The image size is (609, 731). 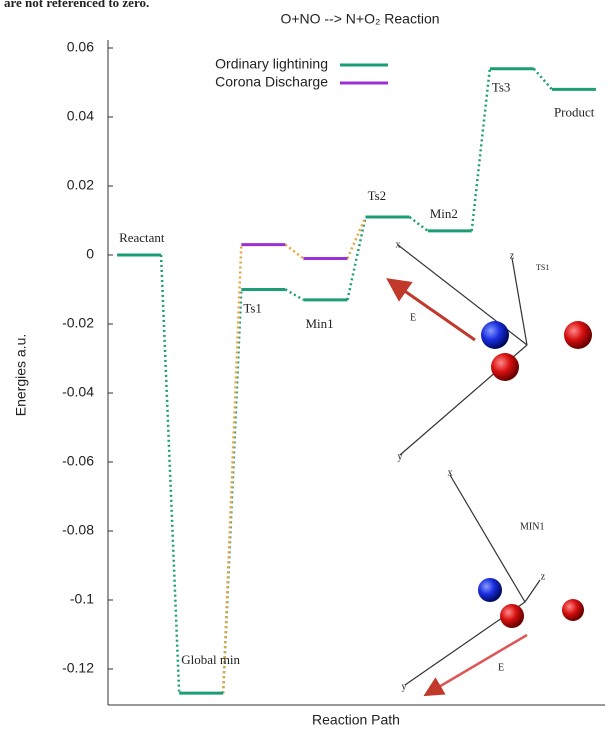 I want to click on legend-label: Ordinary lightining, so click(x=271, y=64).